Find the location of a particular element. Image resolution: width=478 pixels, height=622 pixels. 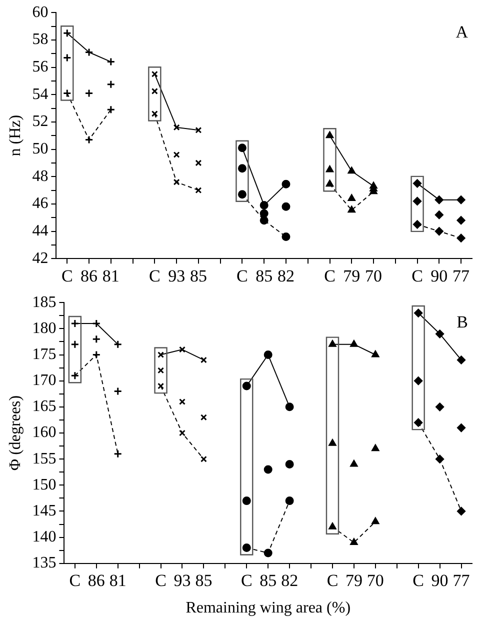

x-tick-label: 82 is located at coordinates (285, 276).